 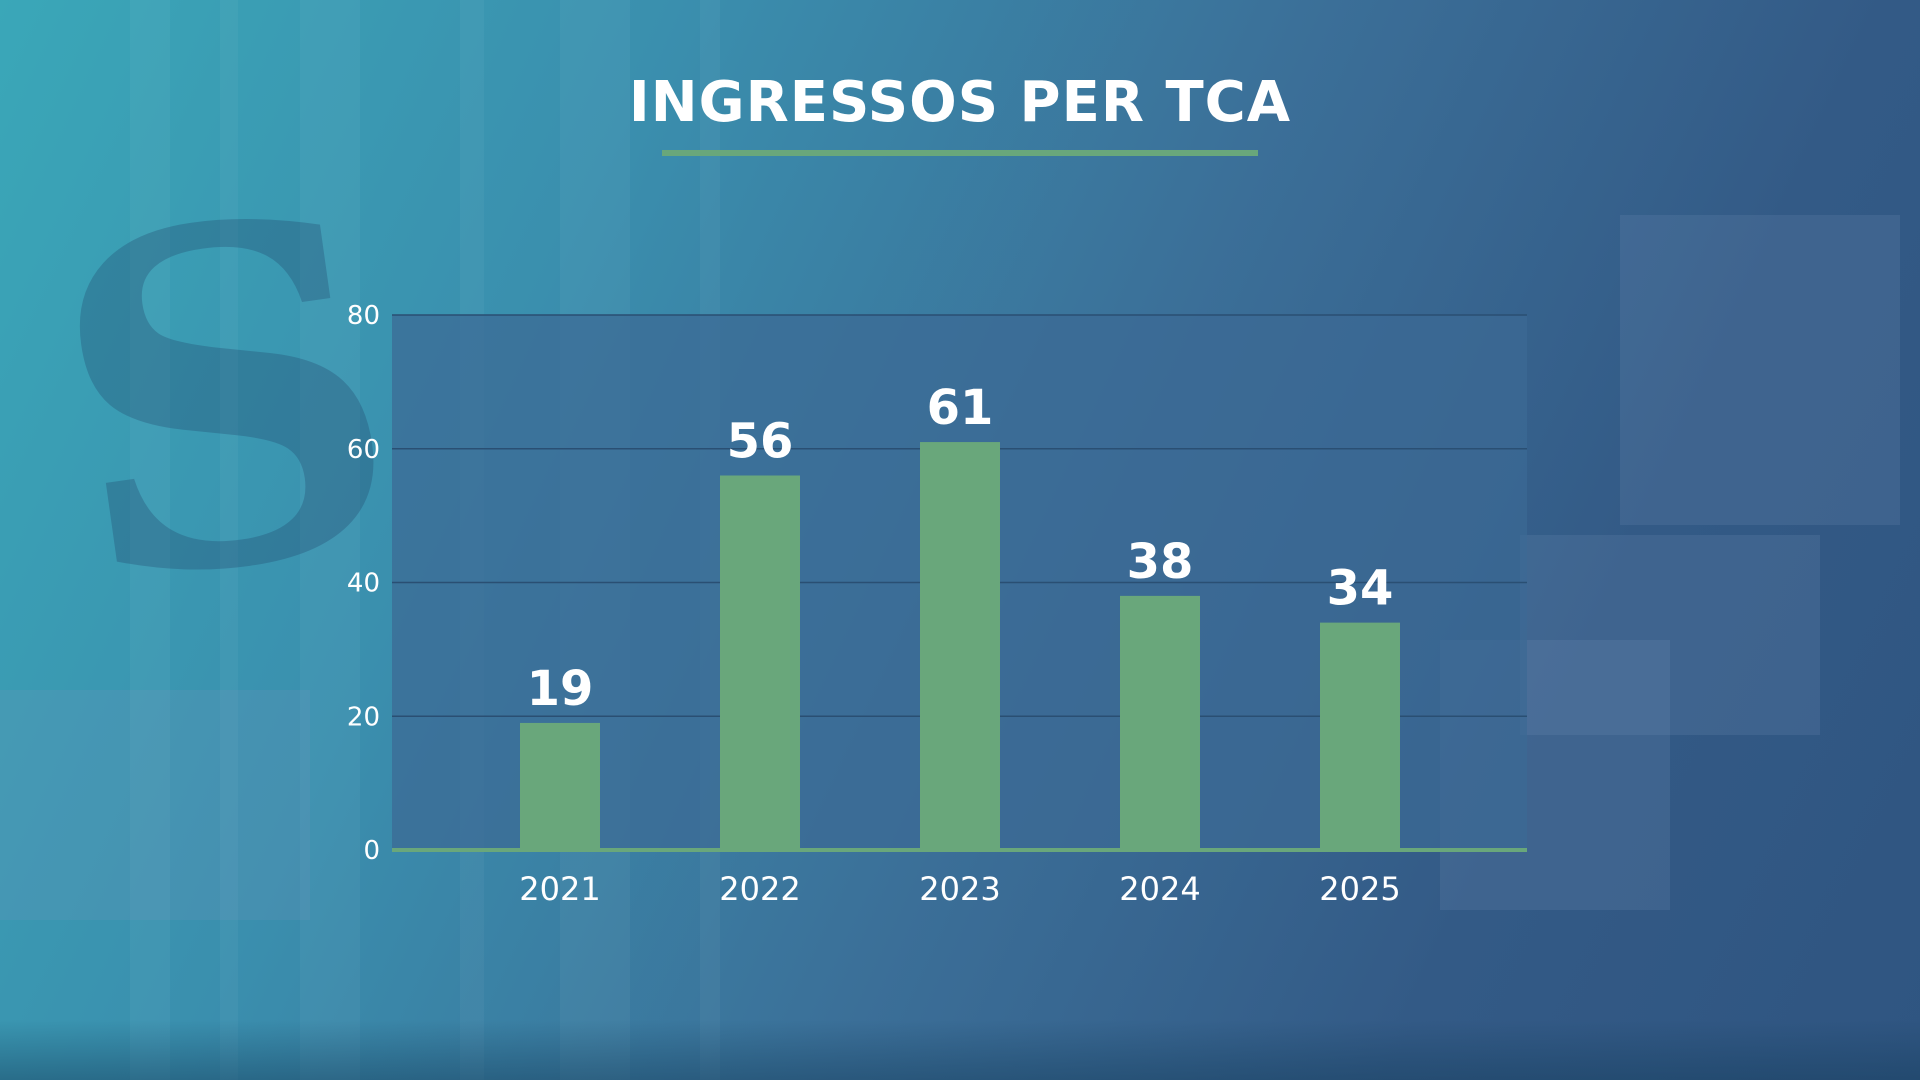 I want to click on y-tick-label: 0, so click(x=371, y=851).